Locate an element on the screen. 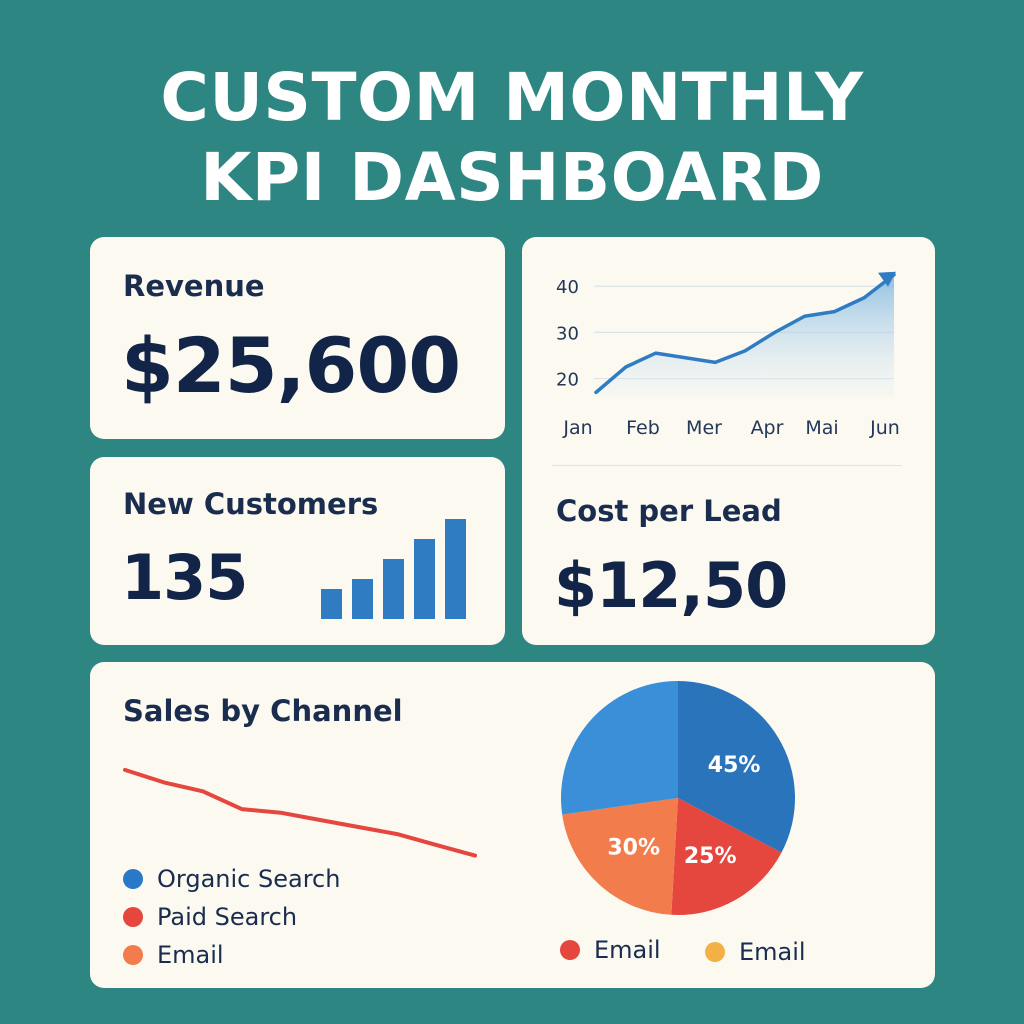 This screenshot has width=1024, height=1024. sales-pie-chart: 45% 25% 30% is located at coordinates (678, 798).